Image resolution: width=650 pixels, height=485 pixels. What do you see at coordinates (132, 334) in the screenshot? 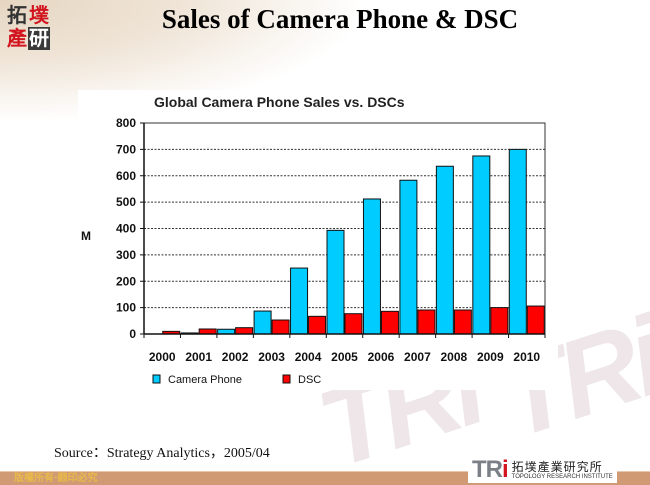
I see `y-tick-label: 0` at bounding box center [132, 334].